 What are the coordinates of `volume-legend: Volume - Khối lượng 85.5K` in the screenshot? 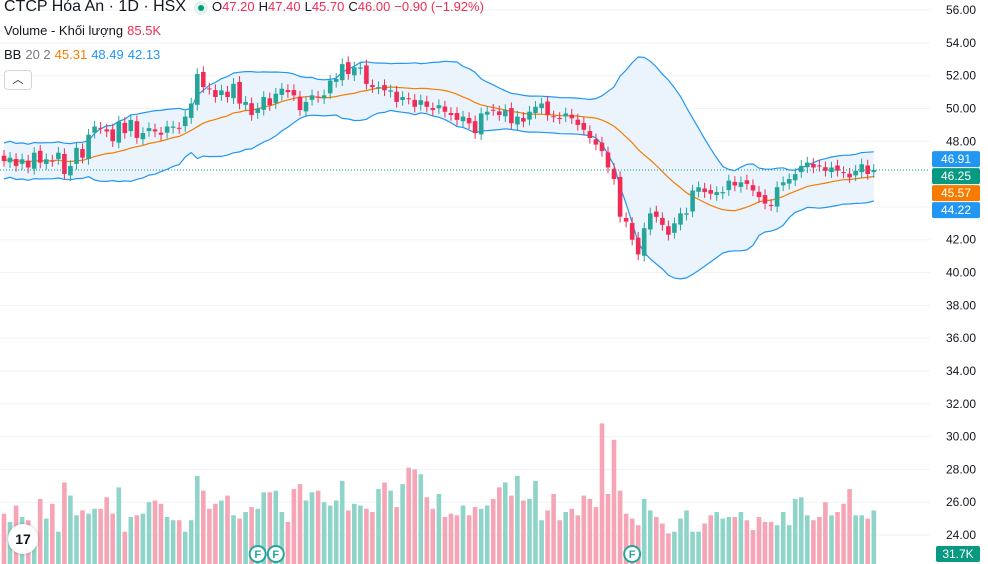 It's located at (84, 30).